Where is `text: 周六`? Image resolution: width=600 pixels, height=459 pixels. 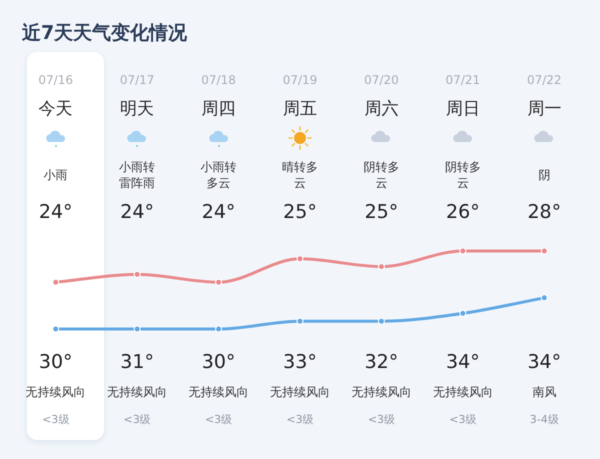
text: 周六 is located at coordinates (381, 109).